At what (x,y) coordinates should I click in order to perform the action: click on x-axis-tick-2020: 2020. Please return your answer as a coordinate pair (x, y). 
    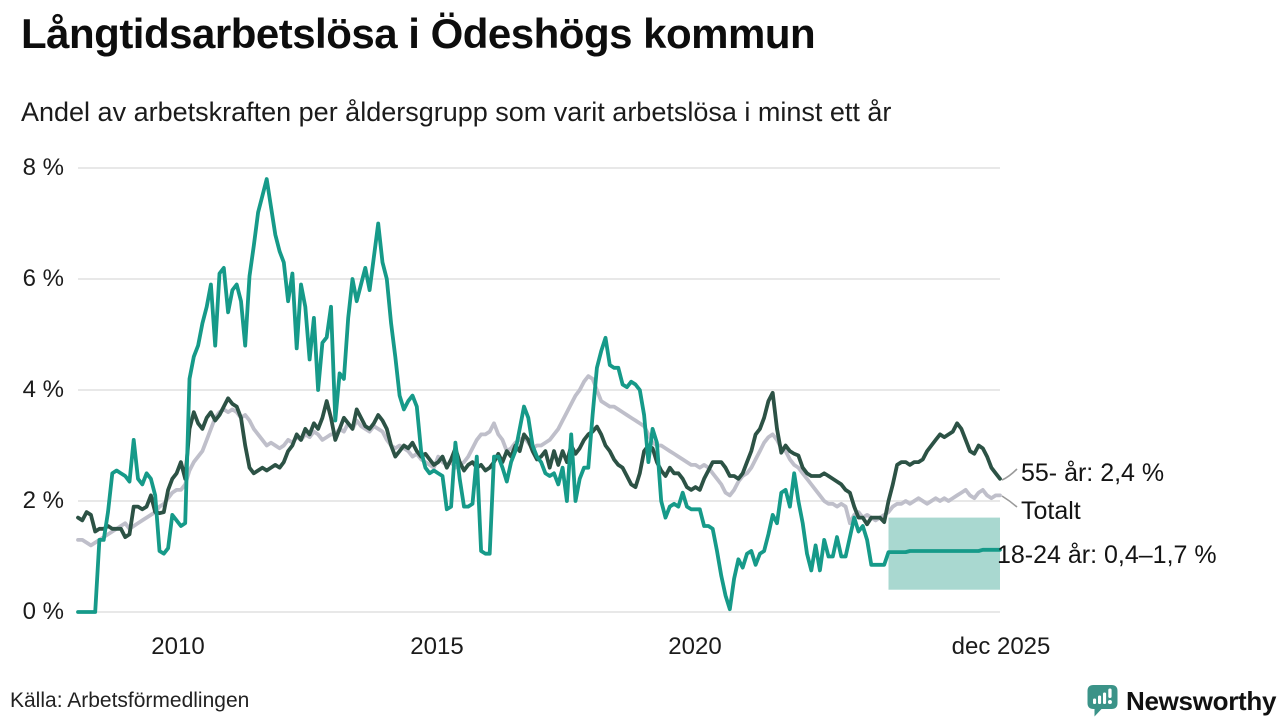
    Looking at the image, I should click on (695, 646).